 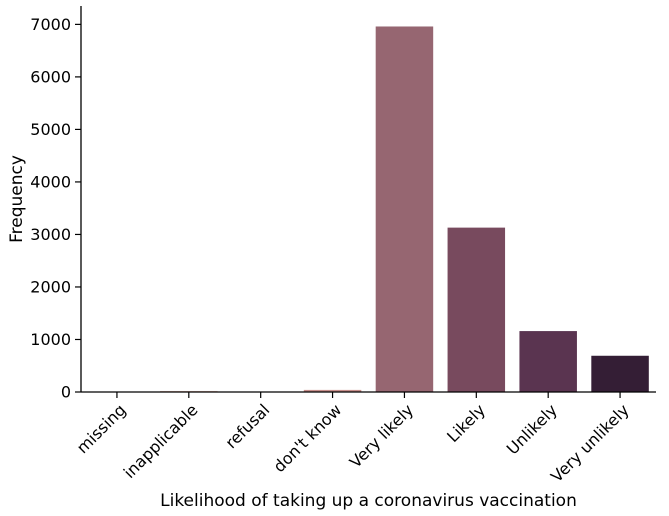 I want to click on x-tick-label: inapplicable, so click(x=161, y=441).